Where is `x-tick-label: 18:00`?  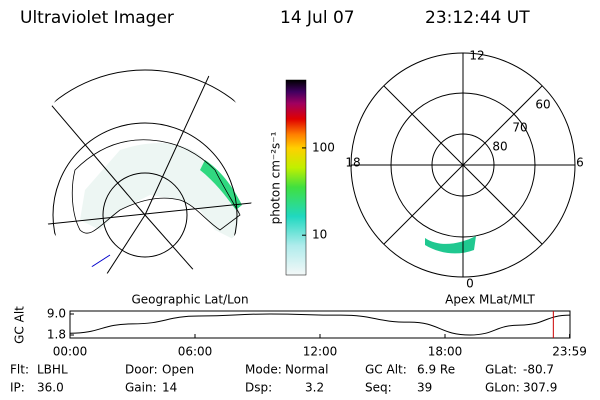 x-tick-label: 18:00 is located at coordinates (445, 352).